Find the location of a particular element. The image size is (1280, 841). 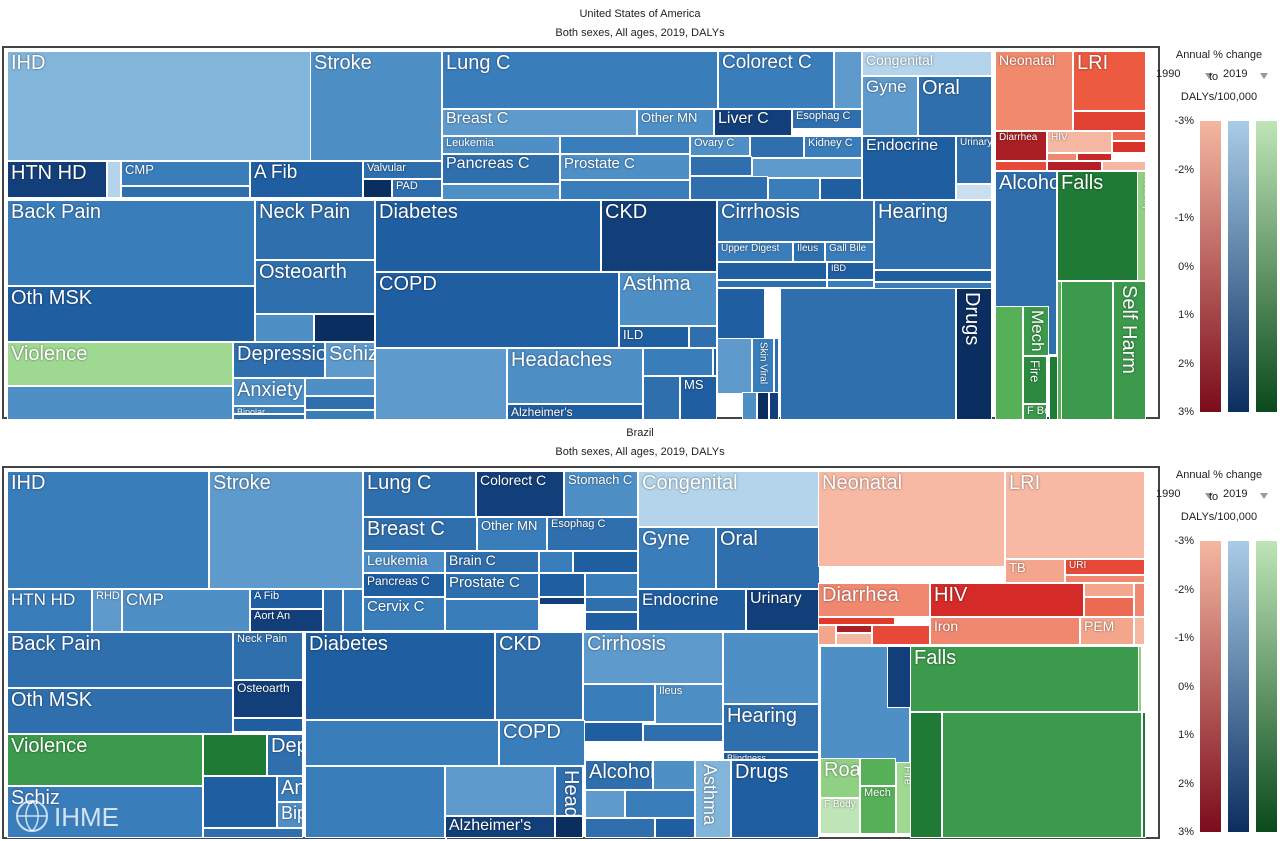

treemap-cell-a-fib: A Fib is located at coordinates (306, 179).